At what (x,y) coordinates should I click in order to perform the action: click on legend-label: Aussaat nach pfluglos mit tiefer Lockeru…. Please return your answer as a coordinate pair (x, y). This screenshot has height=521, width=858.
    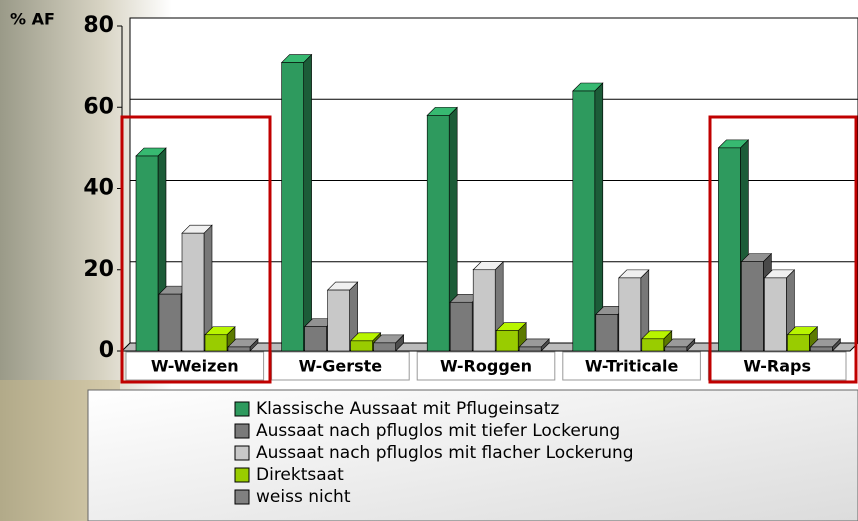
    Looking at the image, I should click on (438, 431).